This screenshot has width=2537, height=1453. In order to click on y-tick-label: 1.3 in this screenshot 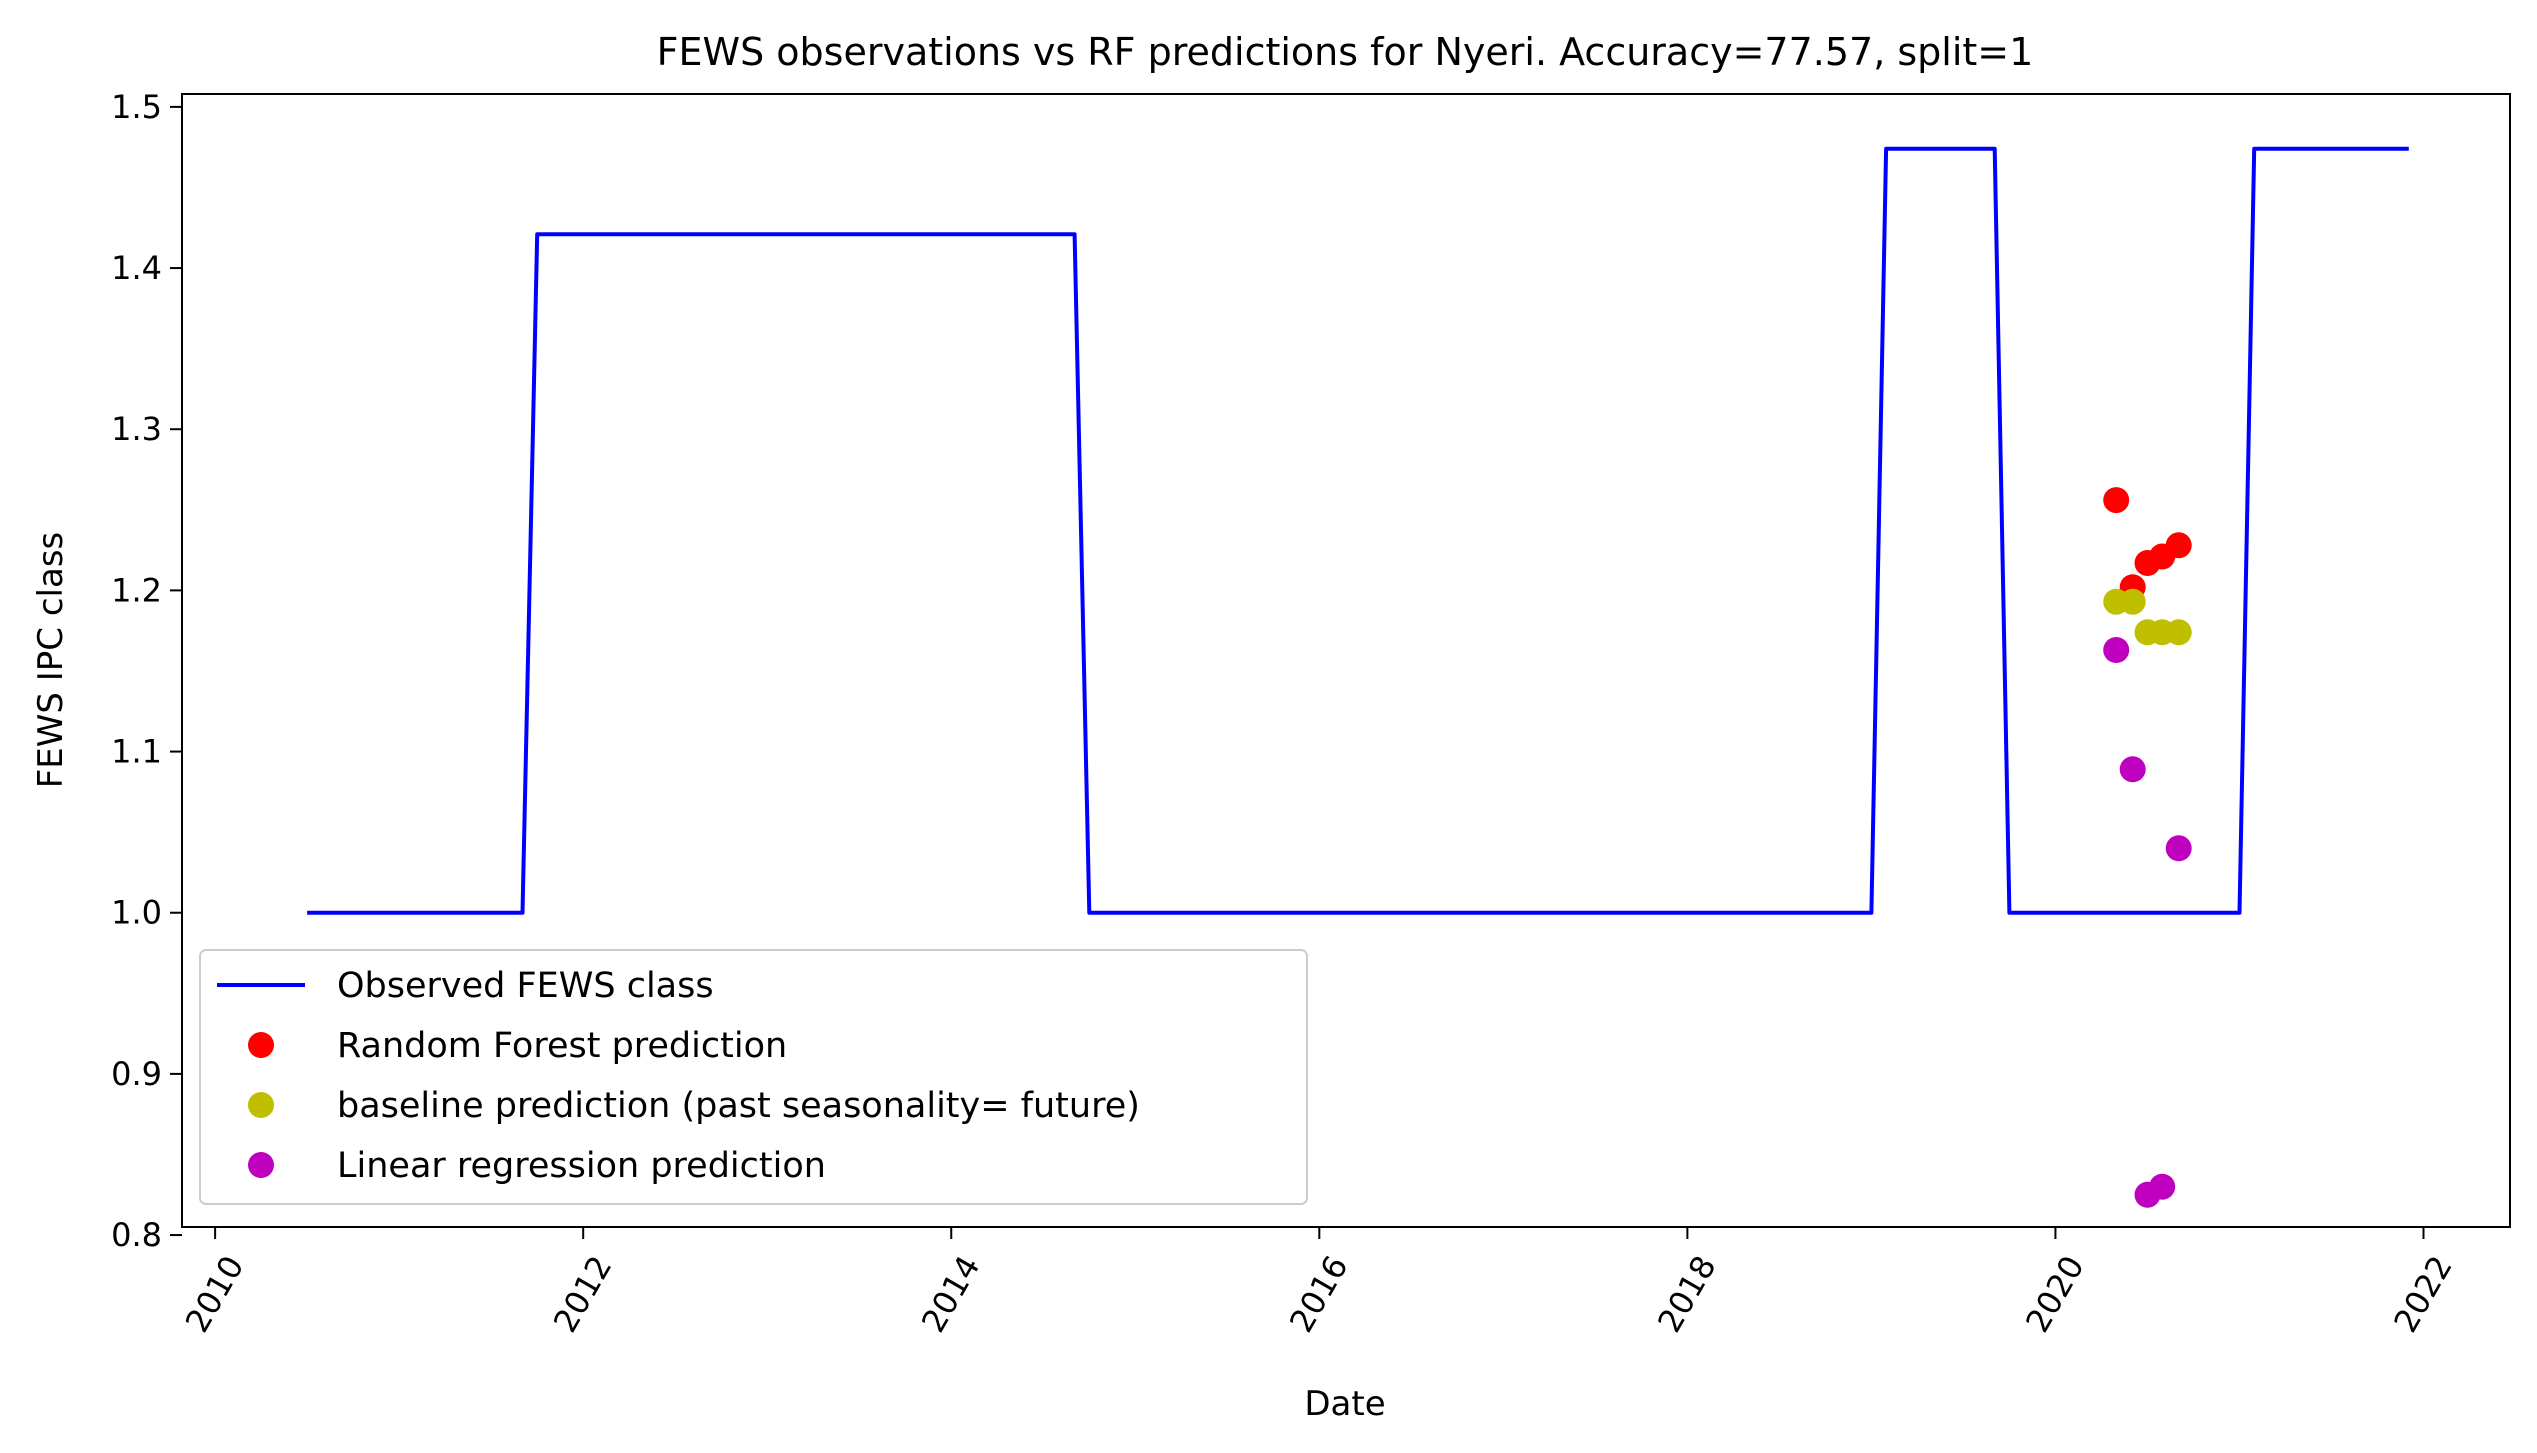, I will do `click(136, 429)`.